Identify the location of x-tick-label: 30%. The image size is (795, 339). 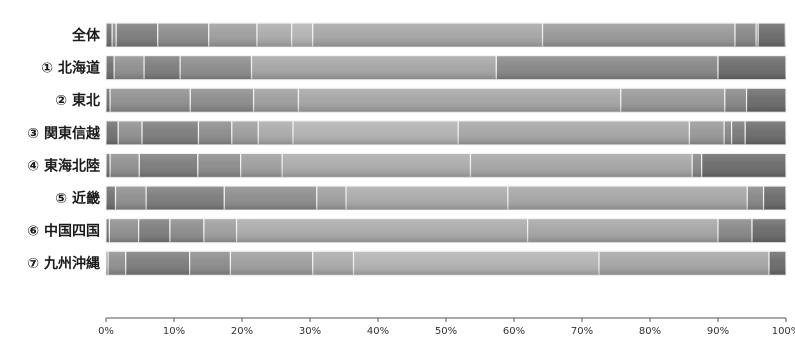
(310, 331).